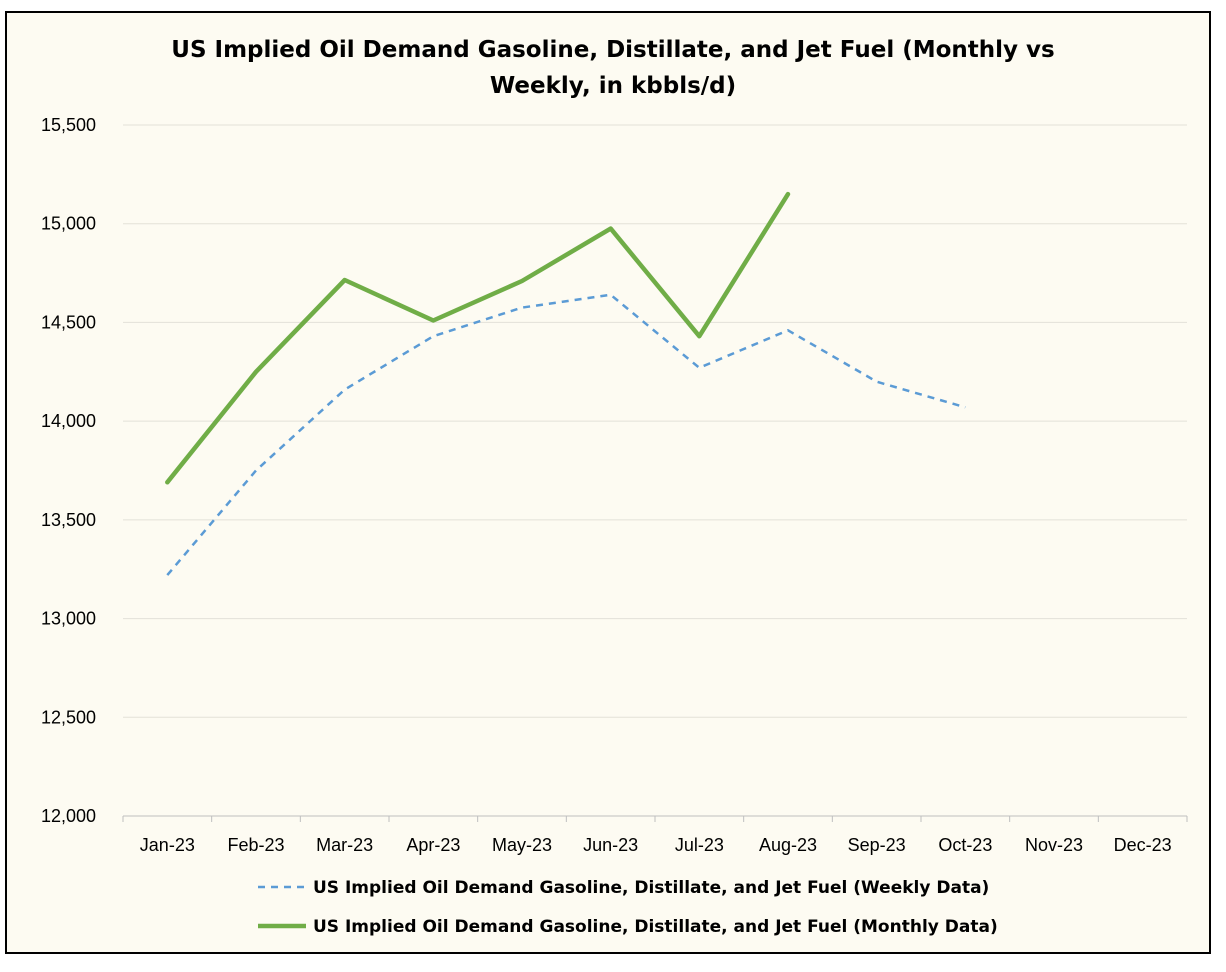  I want to click on x-tick-label: Jun-23, so click(610, 845).